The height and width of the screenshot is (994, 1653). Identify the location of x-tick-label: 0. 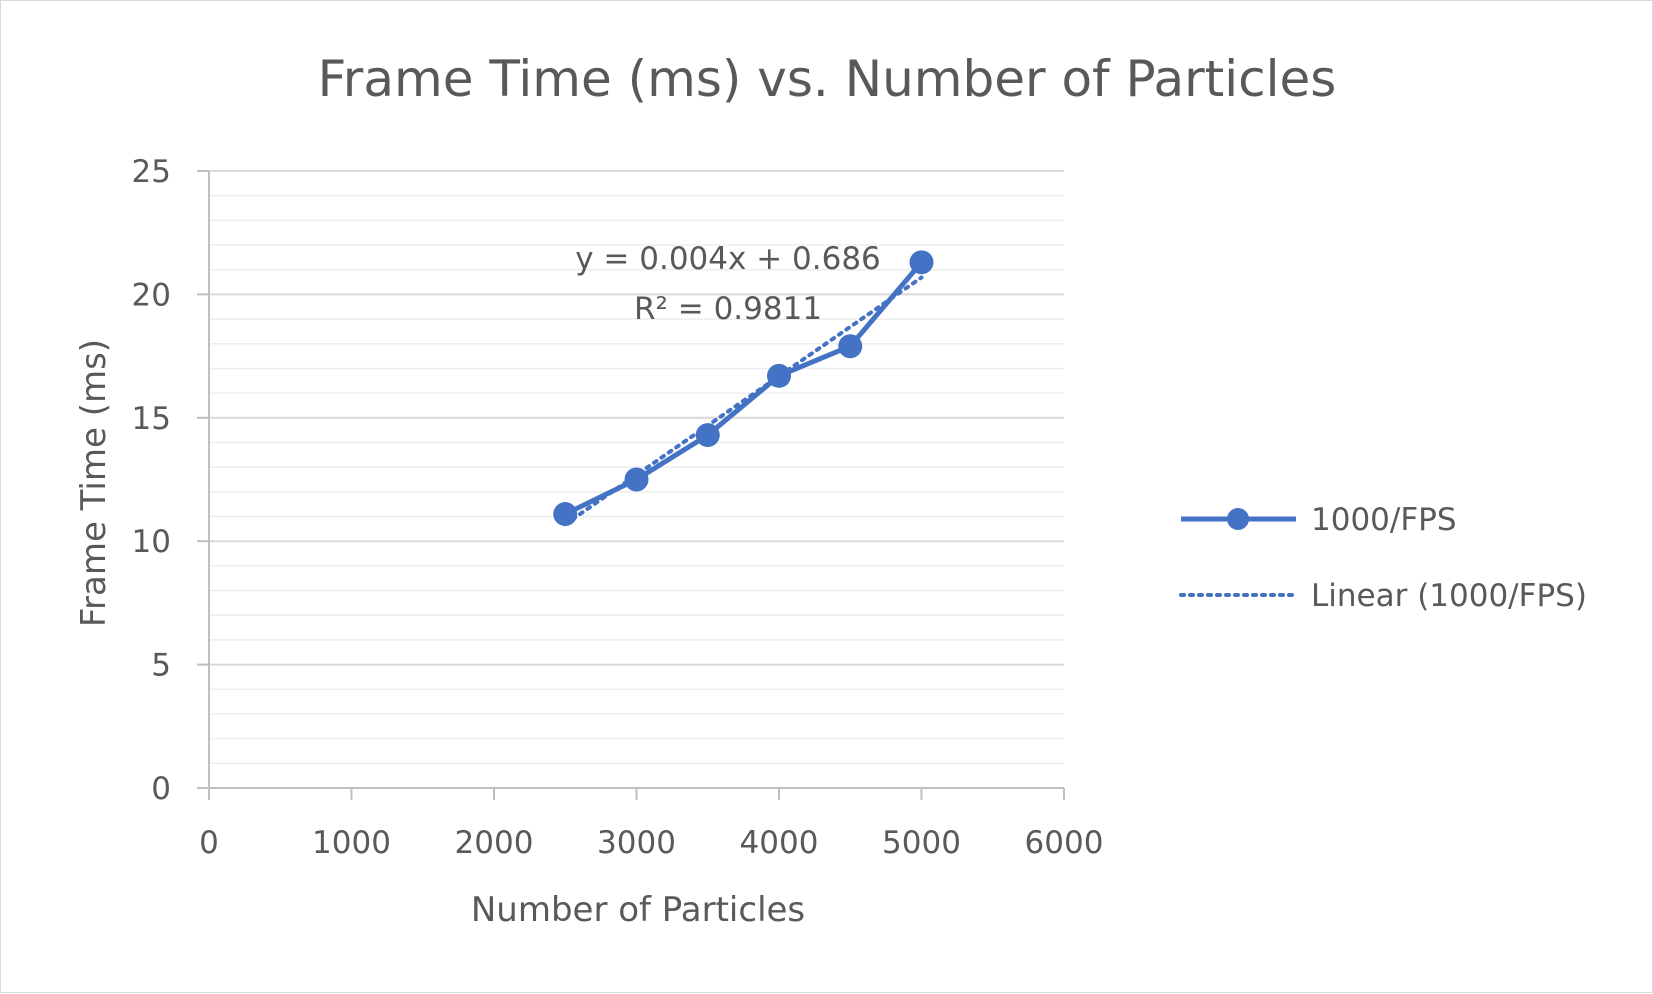
(209, 843).